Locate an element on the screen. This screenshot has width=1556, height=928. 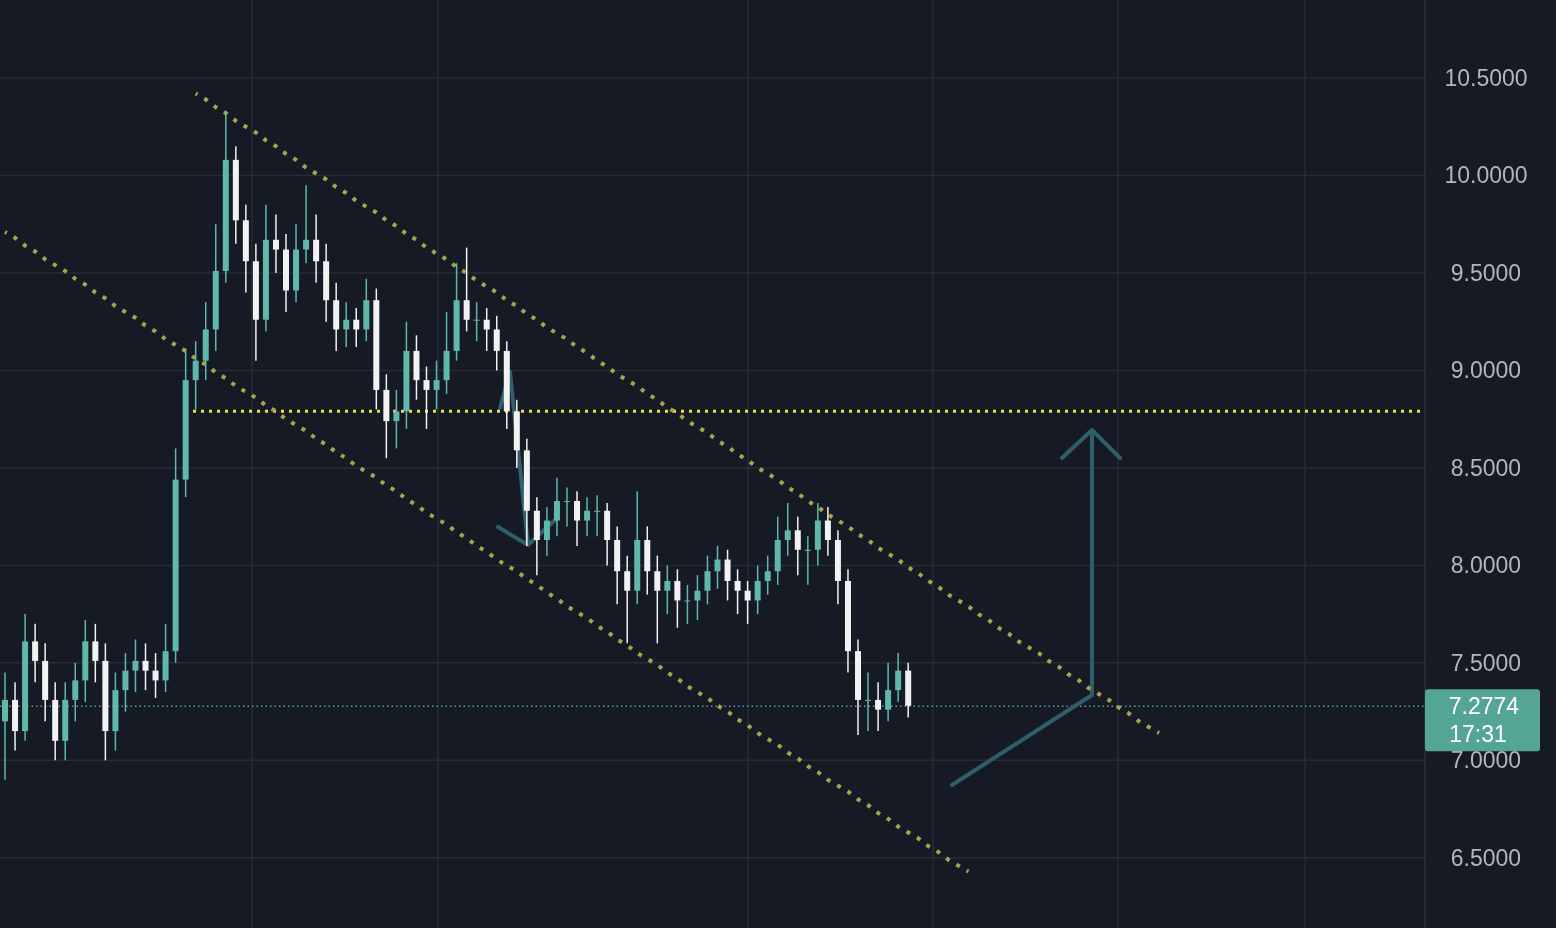
y-tick-label: 10.5000 is located at coordinates (1486, 77).